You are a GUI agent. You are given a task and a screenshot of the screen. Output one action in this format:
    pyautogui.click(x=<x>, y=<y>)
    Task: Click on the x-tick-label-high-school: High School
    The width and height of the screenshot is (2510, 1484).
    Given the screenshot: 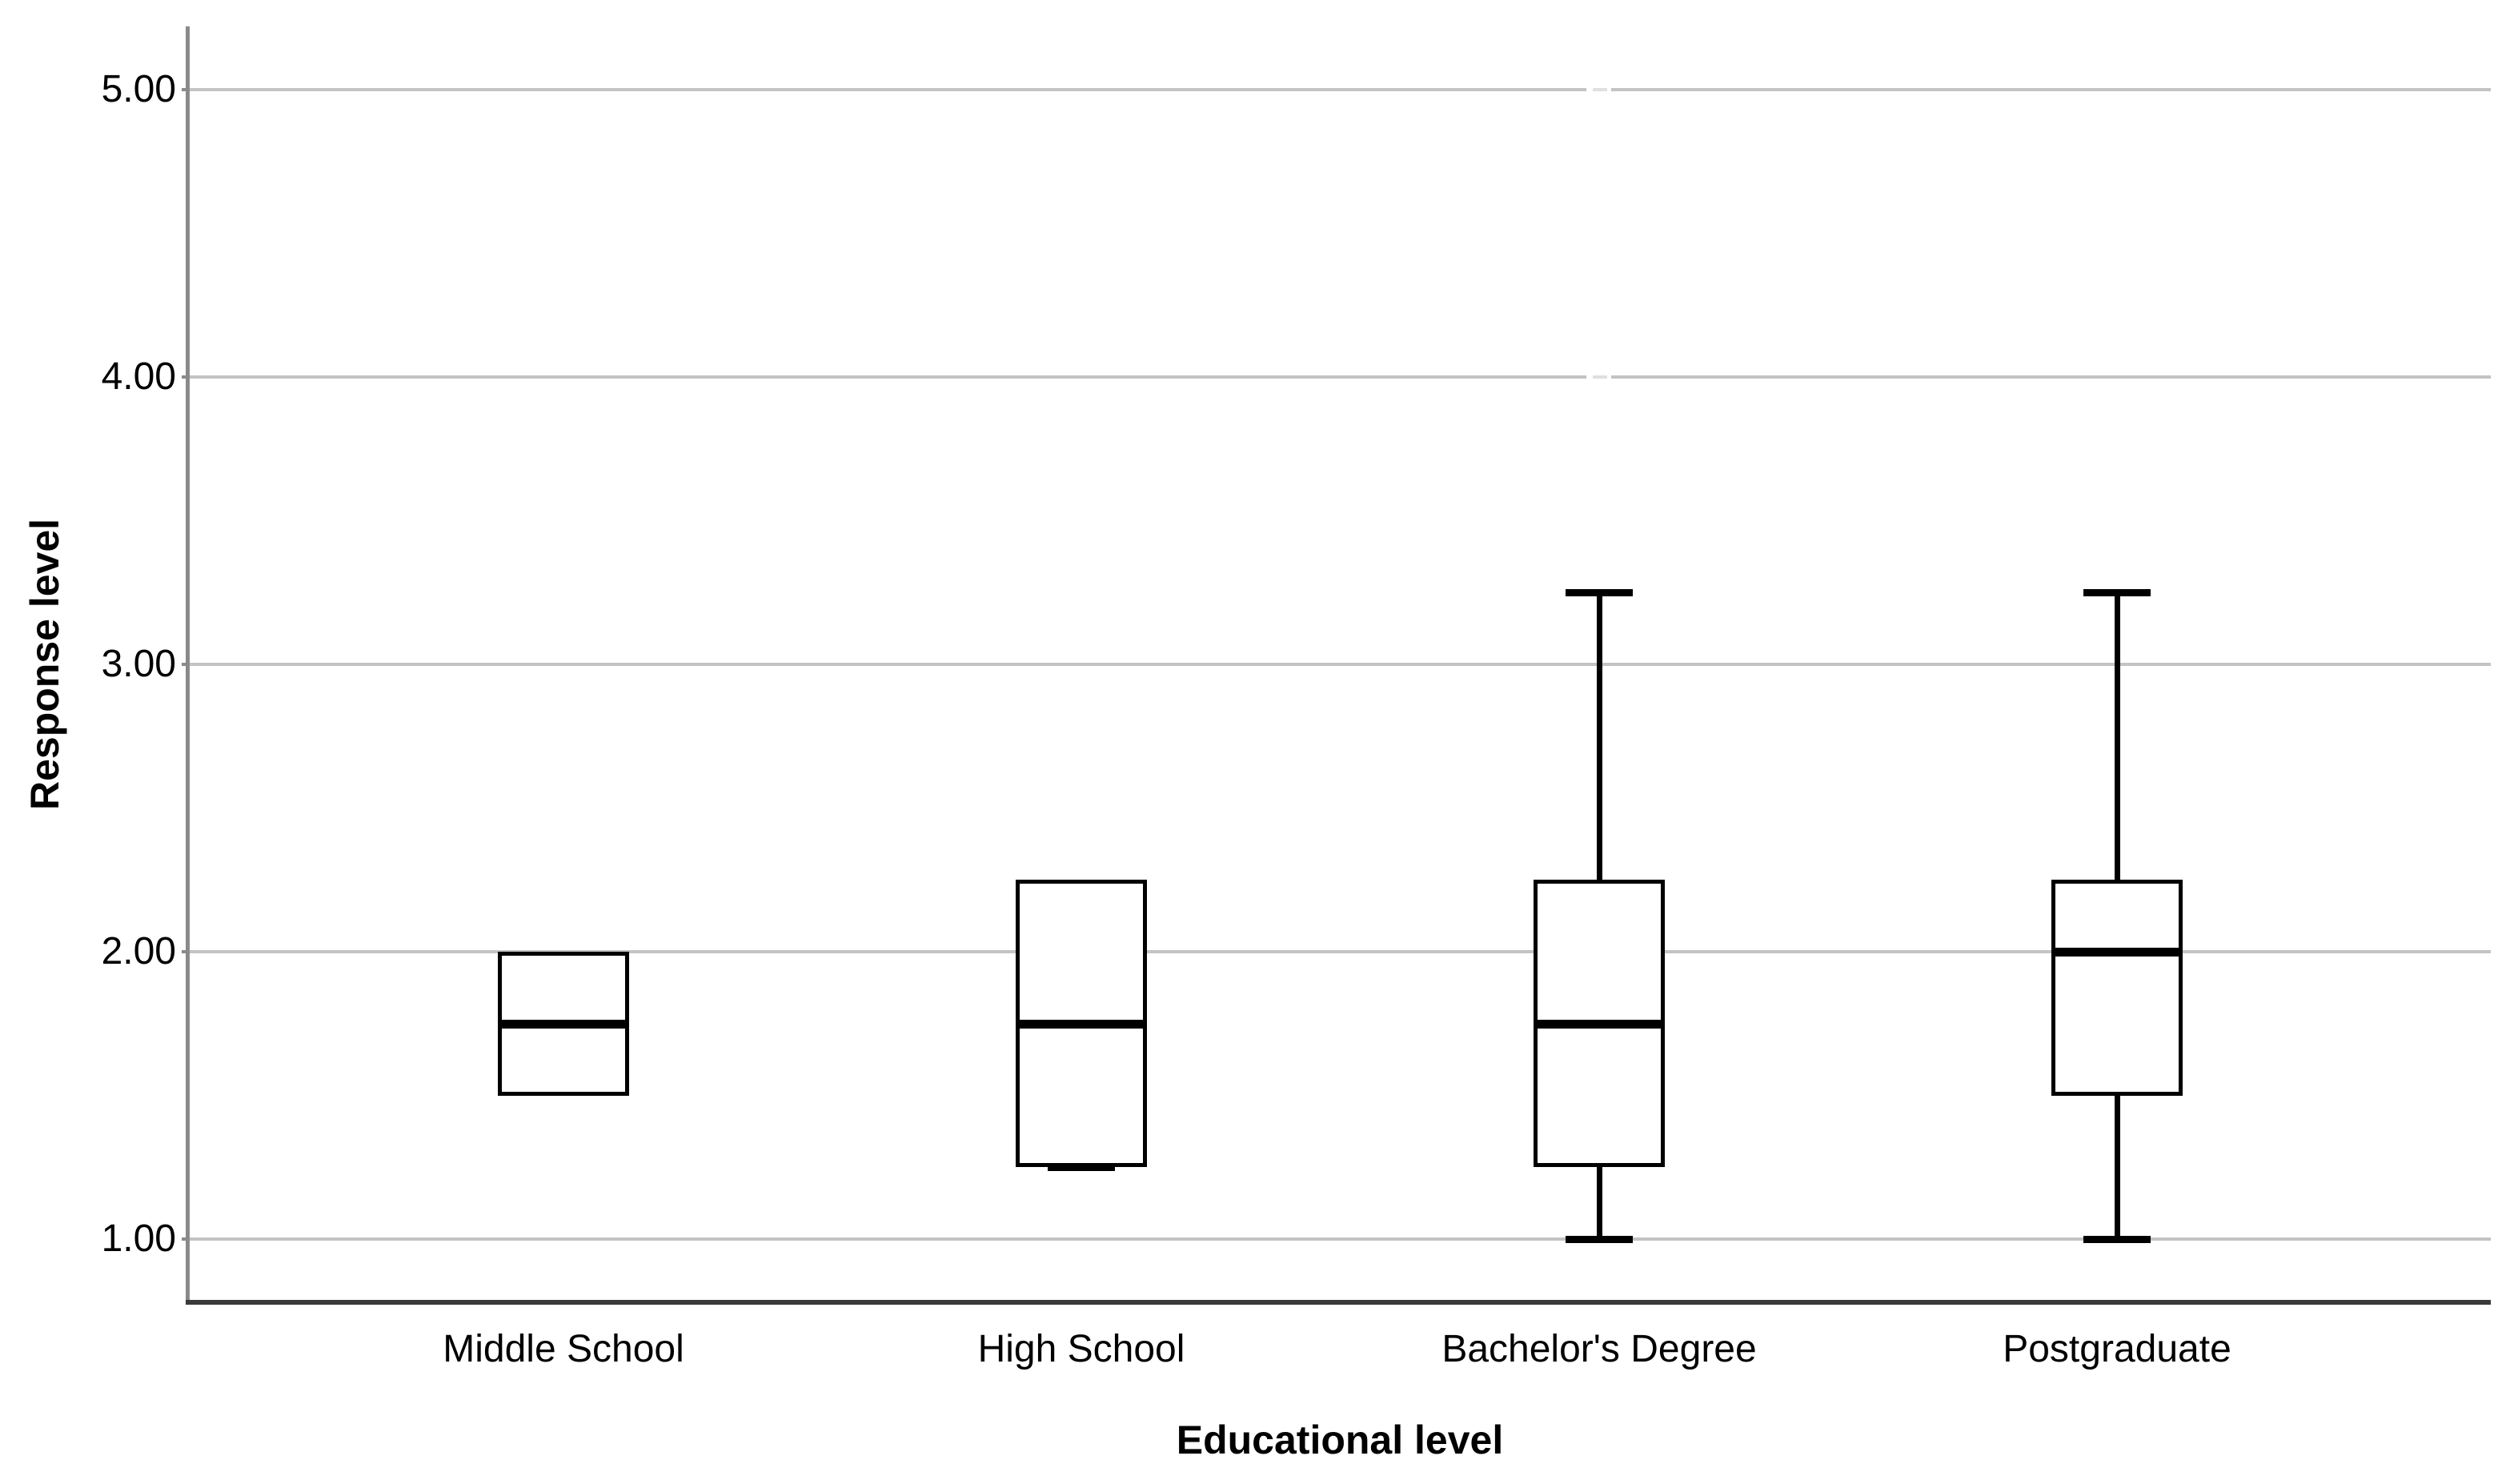 What is the action you would take?
    pyautogui.click(x=1081, y=1349)
    